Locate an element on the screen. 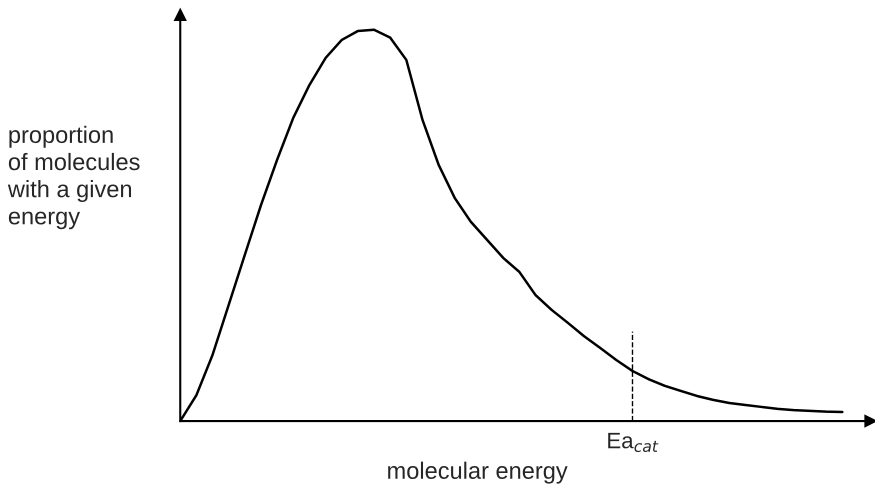 Image resolution: width=875 pixels, height=493 pixels. x-axis-title: molecular energy is located at coordinates (478, 473).